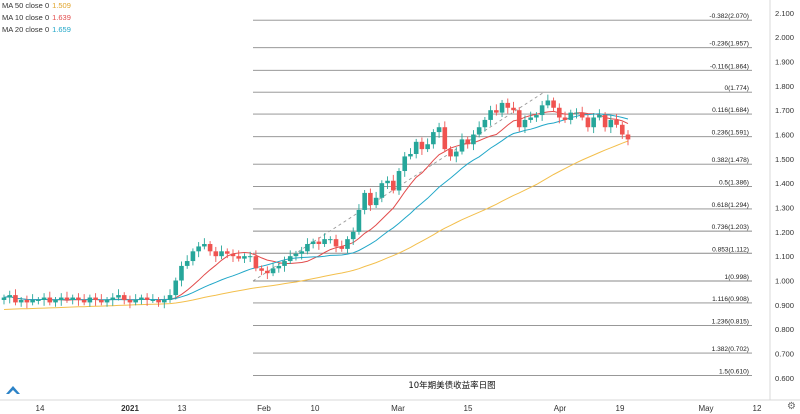  What do you see at coordinates (730, 322) in the screenshot?
I see `fib-level-label: 1.236(0.815)` at bounding box center [730, 322].